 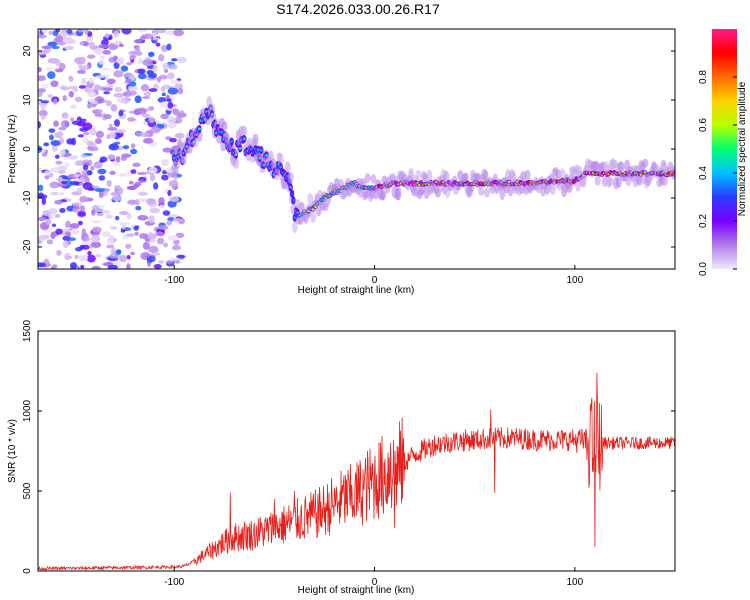 I want to click on colorbar-label: Normalized spectral amplitude, so click(x=742, y=148).